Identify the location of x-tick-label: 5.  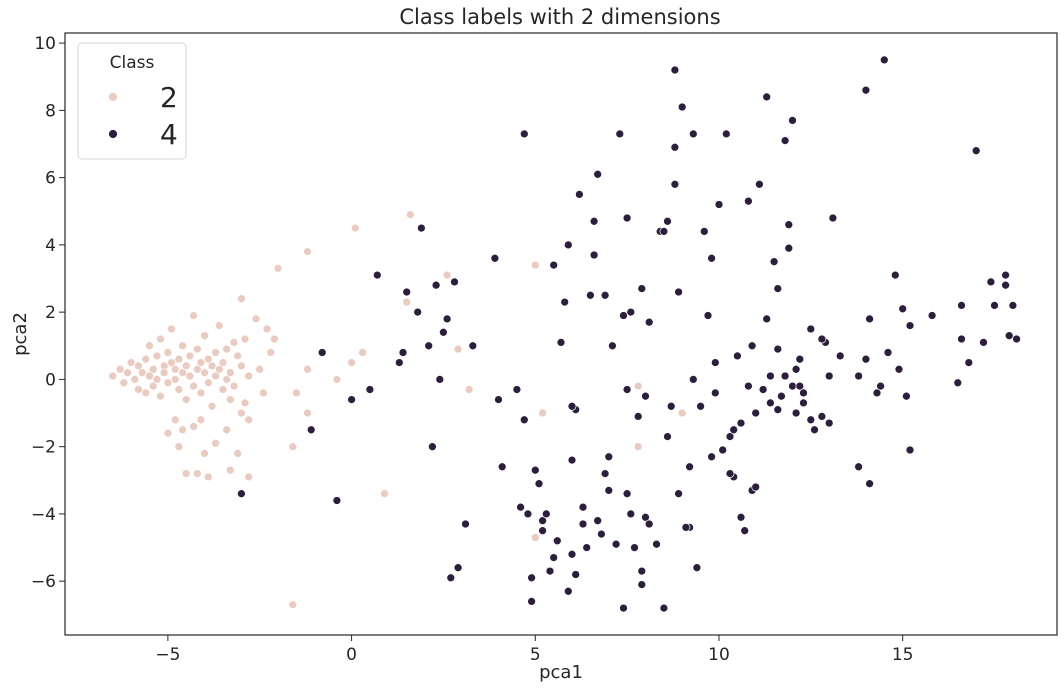
(535, 655).